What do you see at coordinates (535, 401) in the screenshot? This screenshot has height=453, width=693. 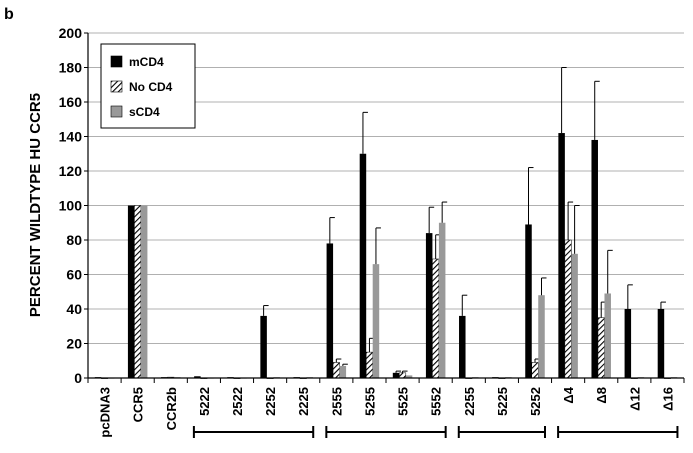 I see `x-tick-label: 5252` at bounding box center [535, 401].